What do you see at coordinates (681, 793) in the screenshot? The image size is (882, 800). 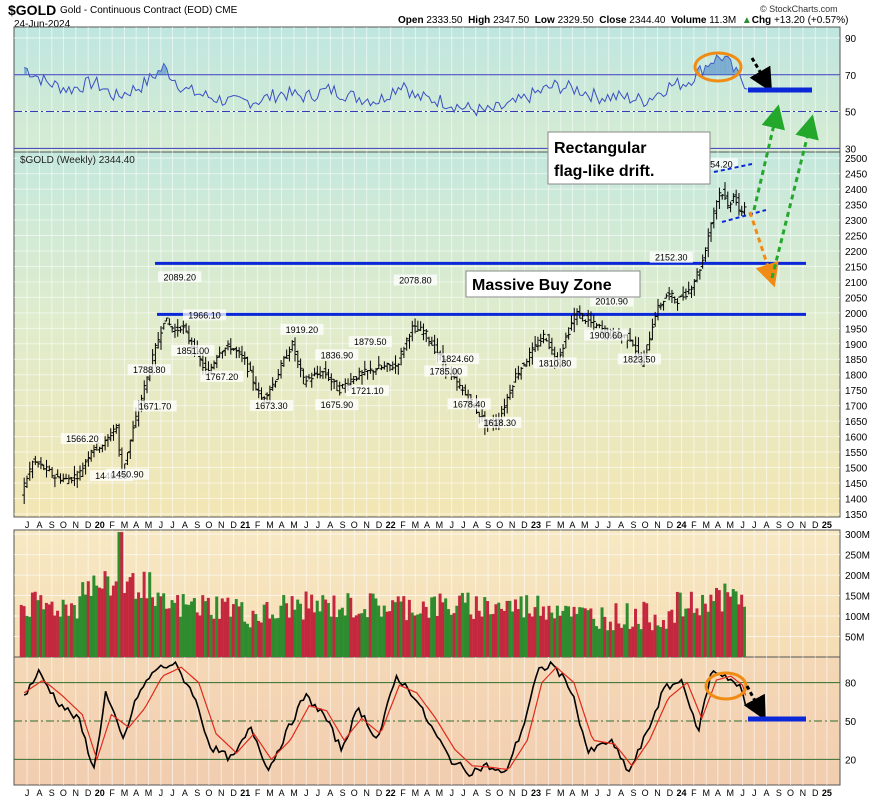 I see `x-tick-label: 24` at bounding box center [681, 793].